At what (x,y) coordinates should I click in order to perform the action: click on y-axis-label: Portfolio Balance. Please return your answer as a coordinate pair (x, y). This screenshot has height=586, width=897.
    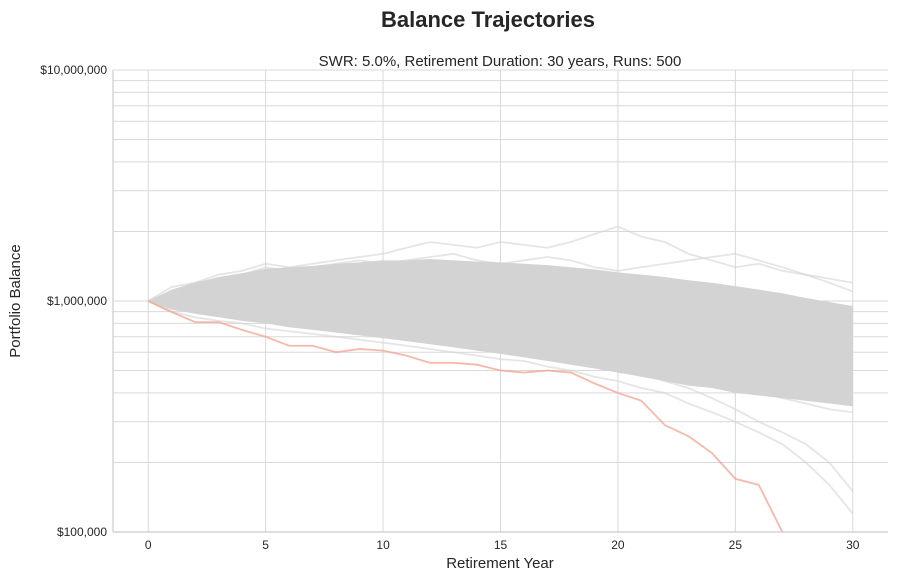
    Looking at the image, I should click on (15, 300).